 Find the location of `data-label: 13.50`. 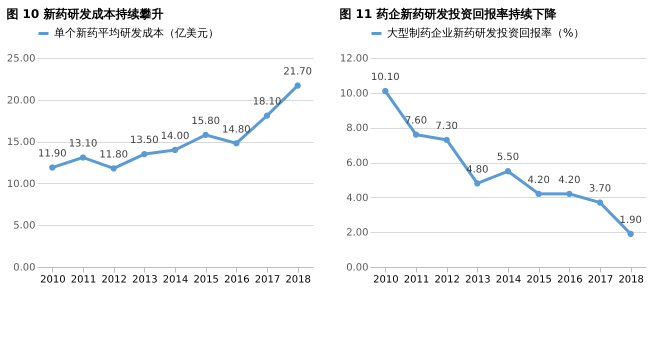

data-label: 13.50 is located at coordinates (144, 140).